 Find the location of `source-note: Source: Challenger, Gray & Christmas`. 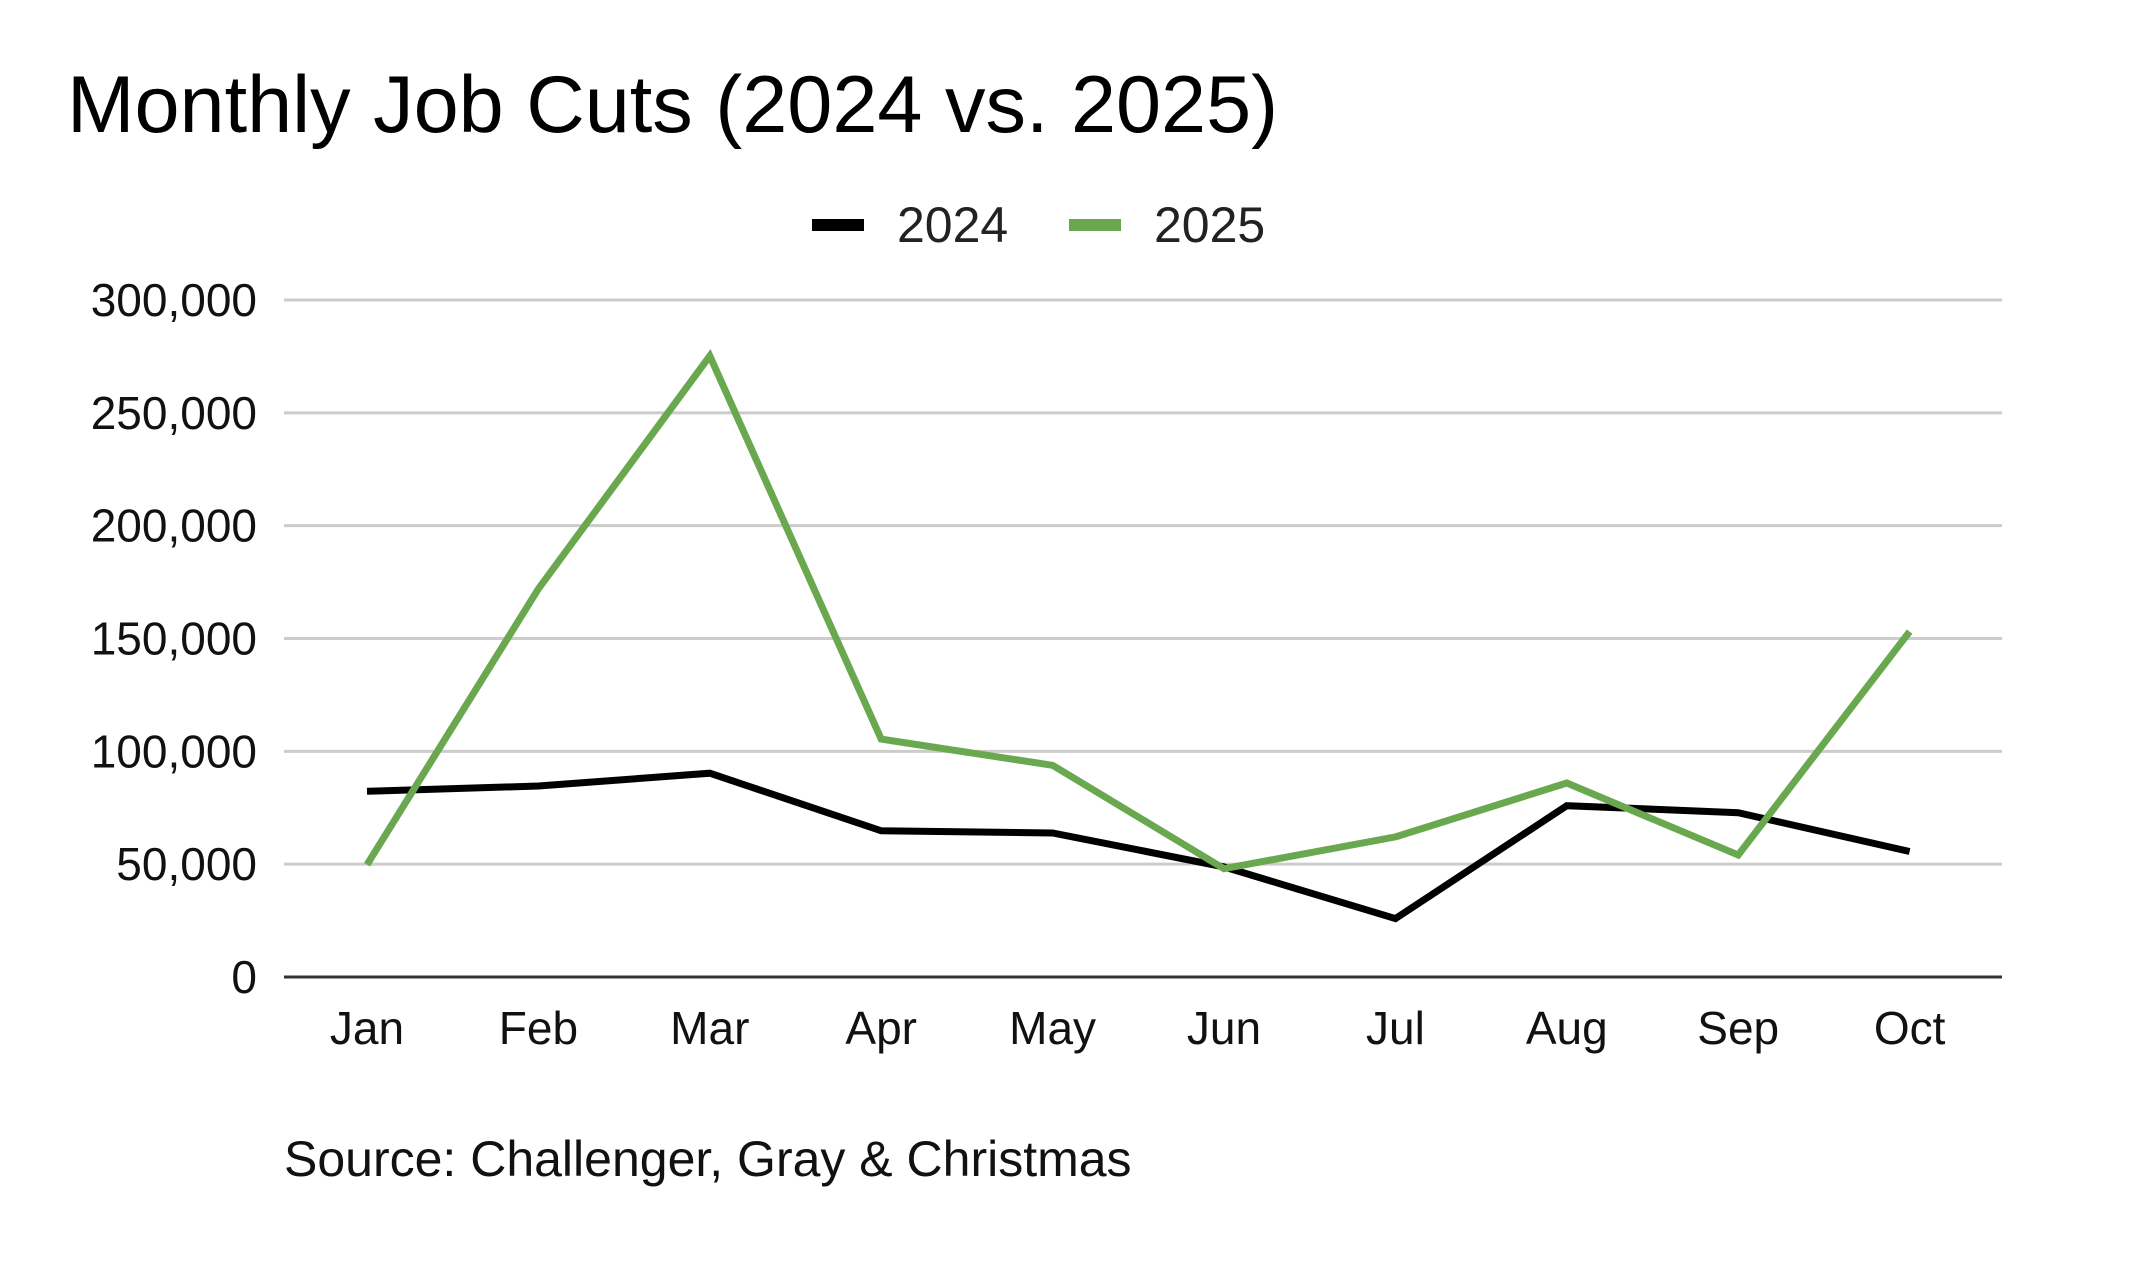

source-note: Source: Challenger, Gray & Christmas is located at coordinates (708, 1159).